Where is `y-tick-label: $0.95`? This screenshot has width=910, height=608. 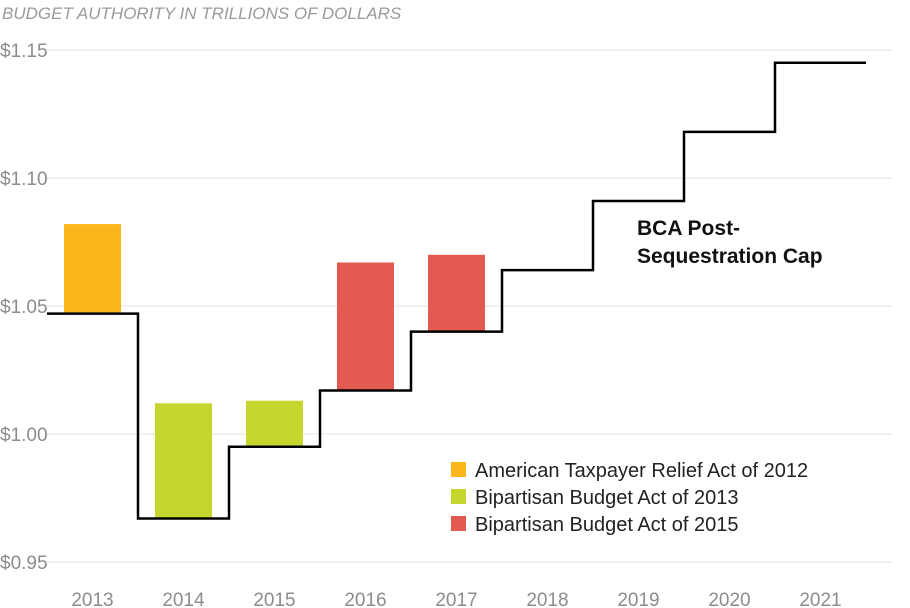
y-tick-label: $0.95 is located at coordinates (24, 563).